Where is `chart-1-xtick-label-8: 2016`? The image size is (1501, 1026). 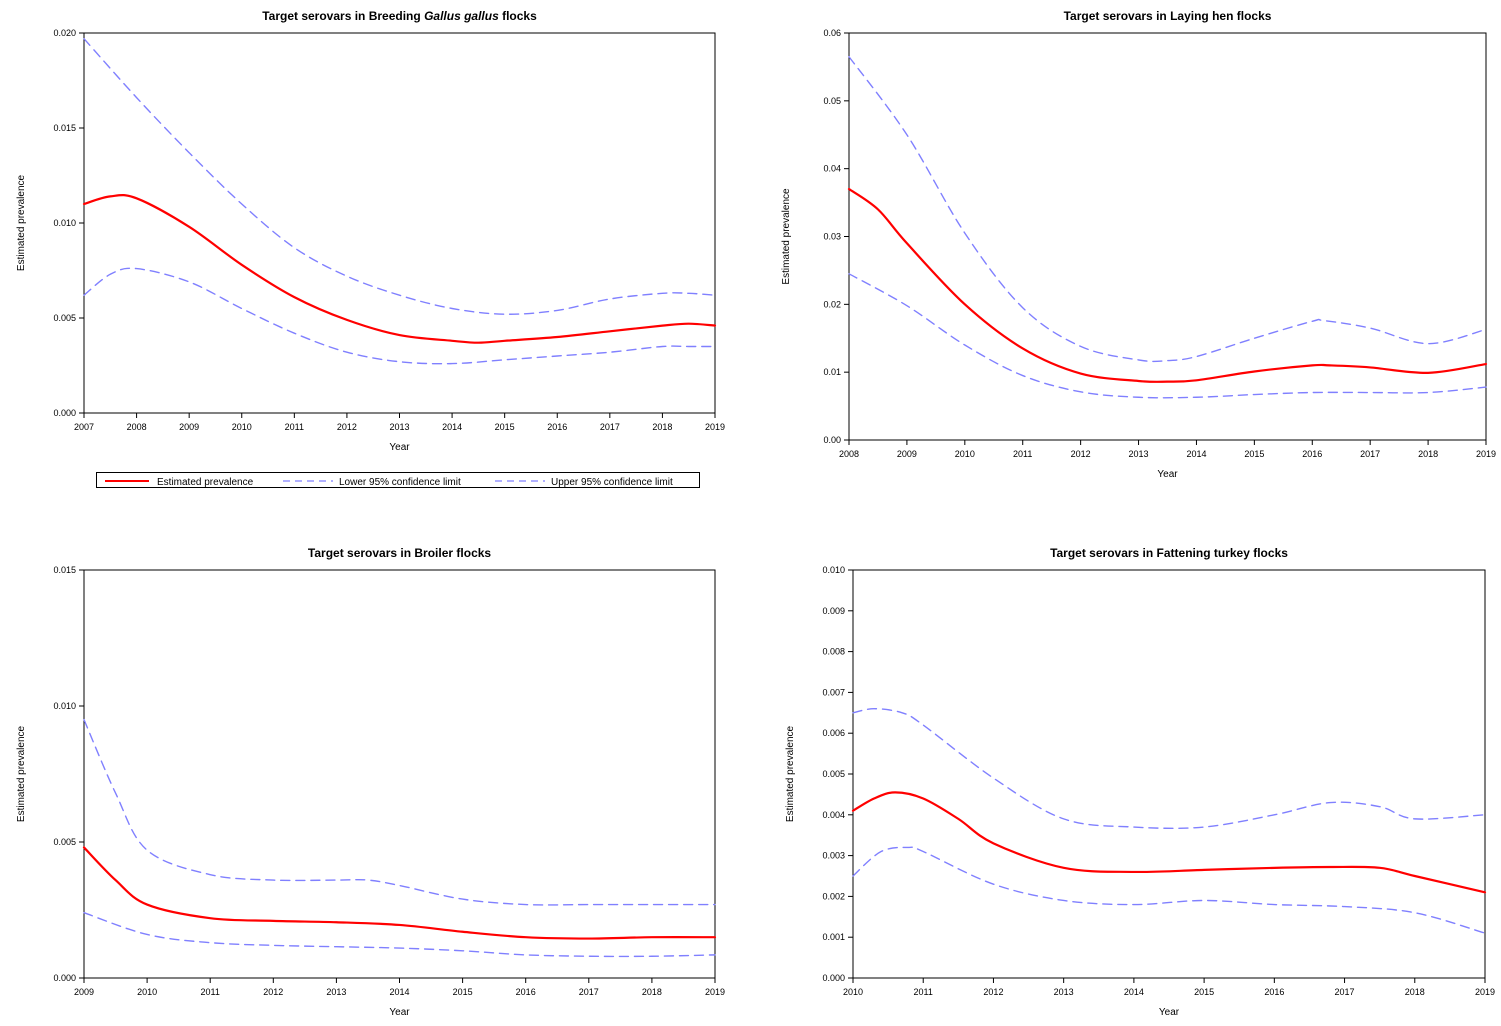
chart-1-xtick-label-8: 2016 is located at coordinates (1312, 454).